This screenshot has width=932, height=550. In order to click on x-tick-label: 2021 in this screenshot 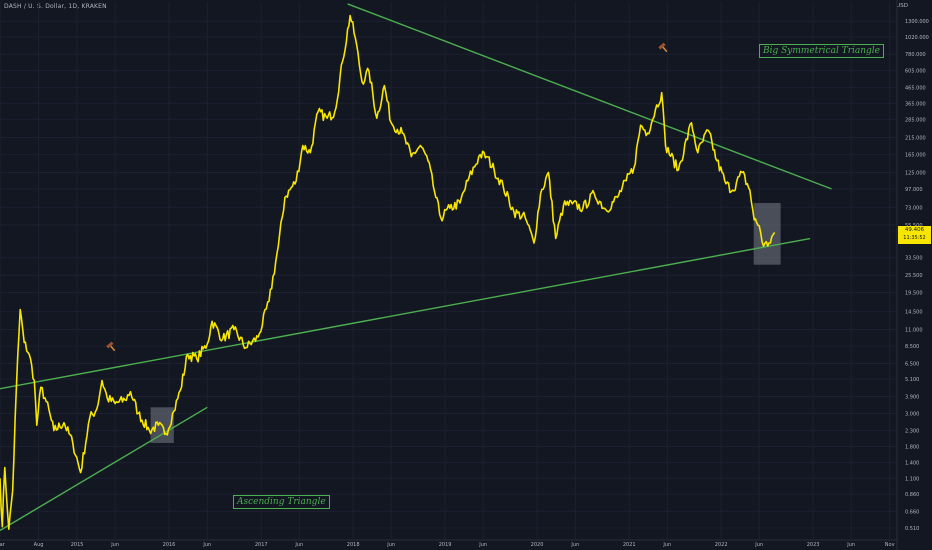, I will do `click(629, 545)`.